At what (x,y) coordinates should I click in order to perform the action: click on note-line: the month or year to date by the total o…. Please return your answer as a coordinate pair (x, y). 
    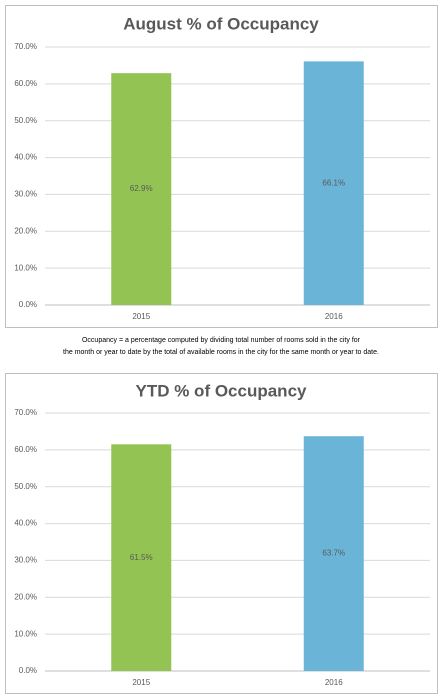
    Looking at the image, I should click on (221, 352).